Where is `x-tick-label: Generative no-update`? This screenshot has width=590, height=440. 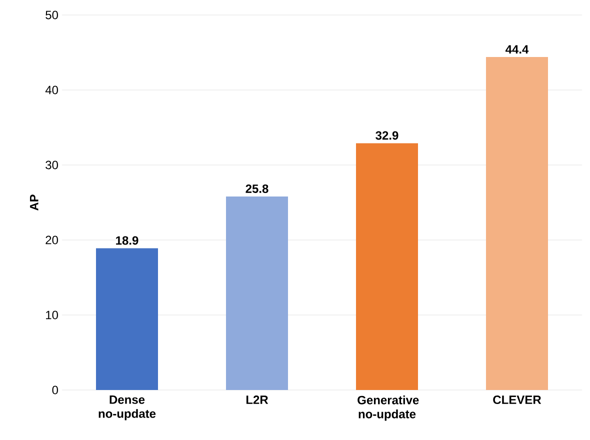
x-tick-label: Generative no-update is located at coordinates (388, 408).